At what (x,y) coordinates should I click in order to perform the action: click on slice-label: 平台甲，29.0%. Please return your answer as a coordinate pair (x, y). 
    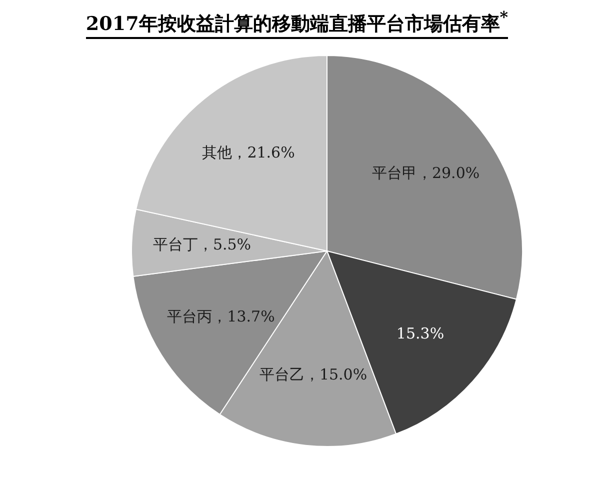
    Looking at the image, I should click on (426, 173).